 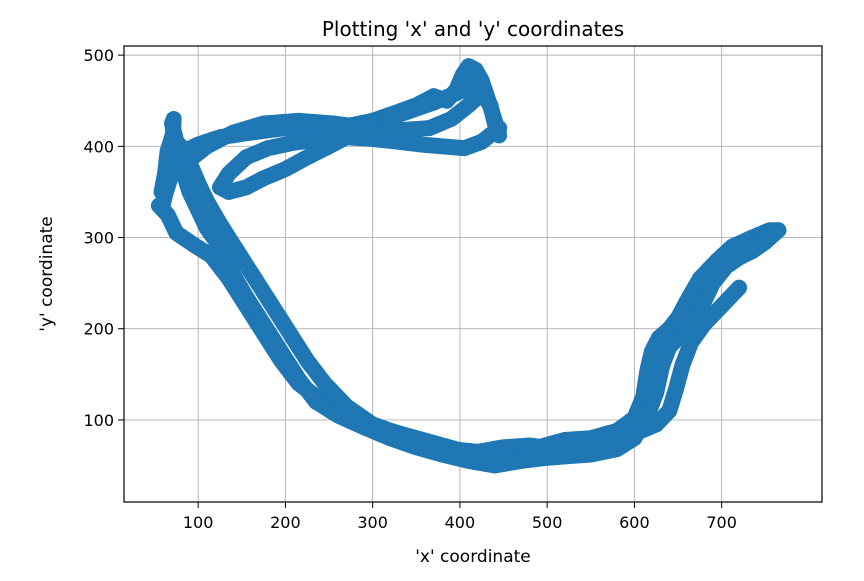 What do you see at coordinates (198, 522) in the screenshot?
I see `x-tick-label: 100` at bounding box center [198, 522].